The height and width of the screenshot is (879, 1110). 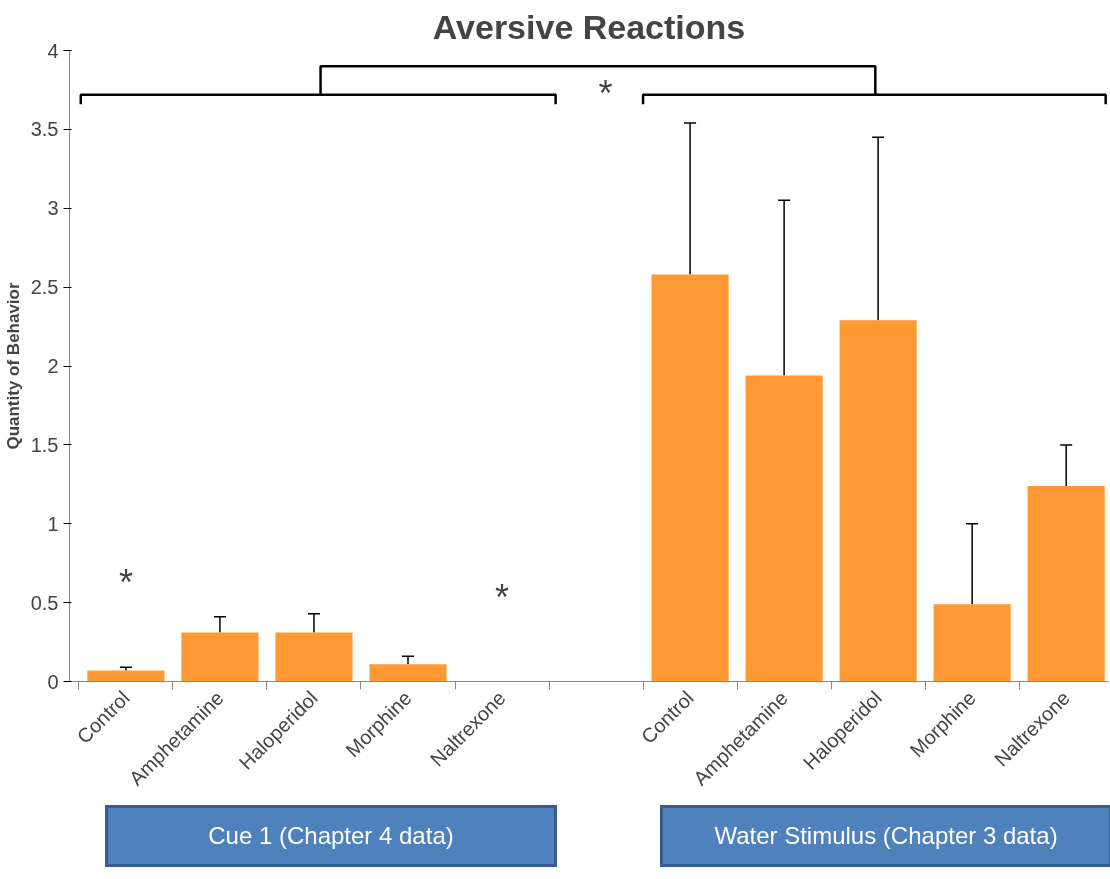 What do you see at coordinates (44, 287) in the screenshot?
I see `y-tick-label: 2.5` at bounding box center [44, 287].